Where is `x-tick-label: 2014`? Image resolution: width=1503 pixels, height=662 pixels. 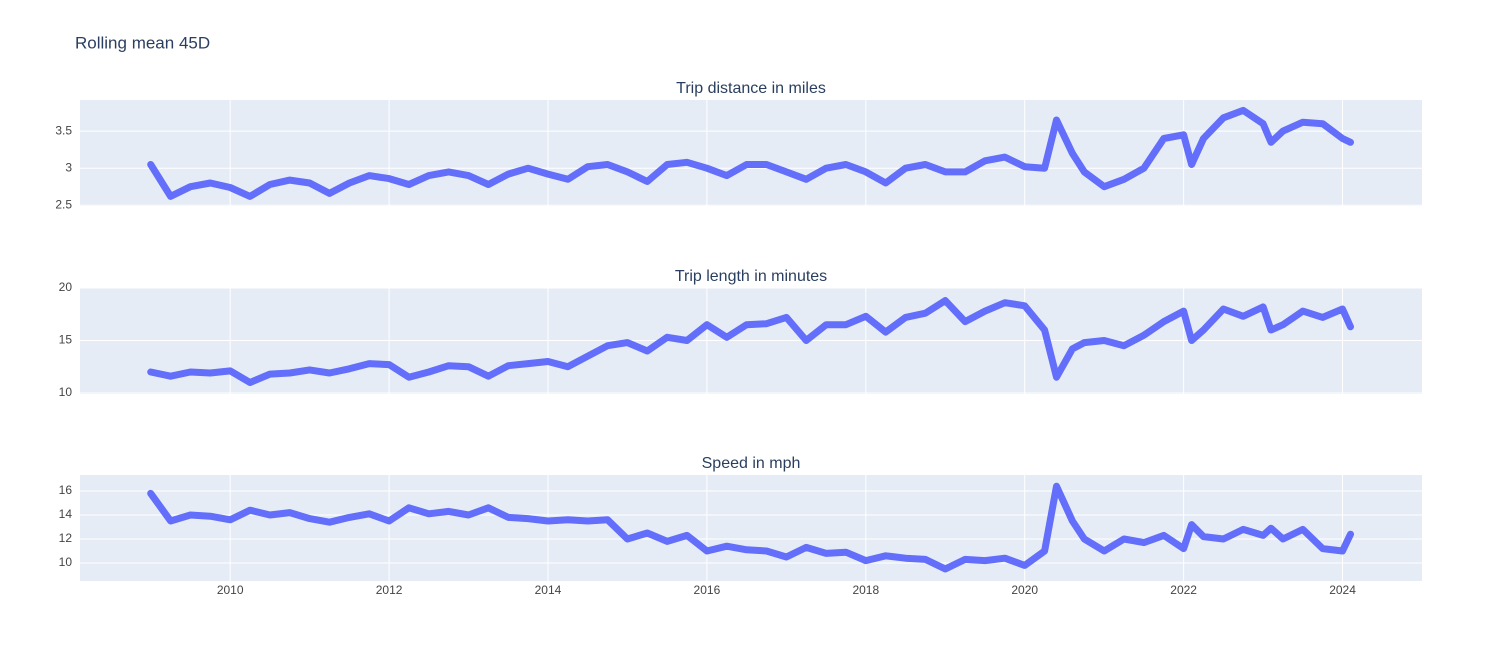 x-tick-label: 2014 is located at coordinates (548, 590).